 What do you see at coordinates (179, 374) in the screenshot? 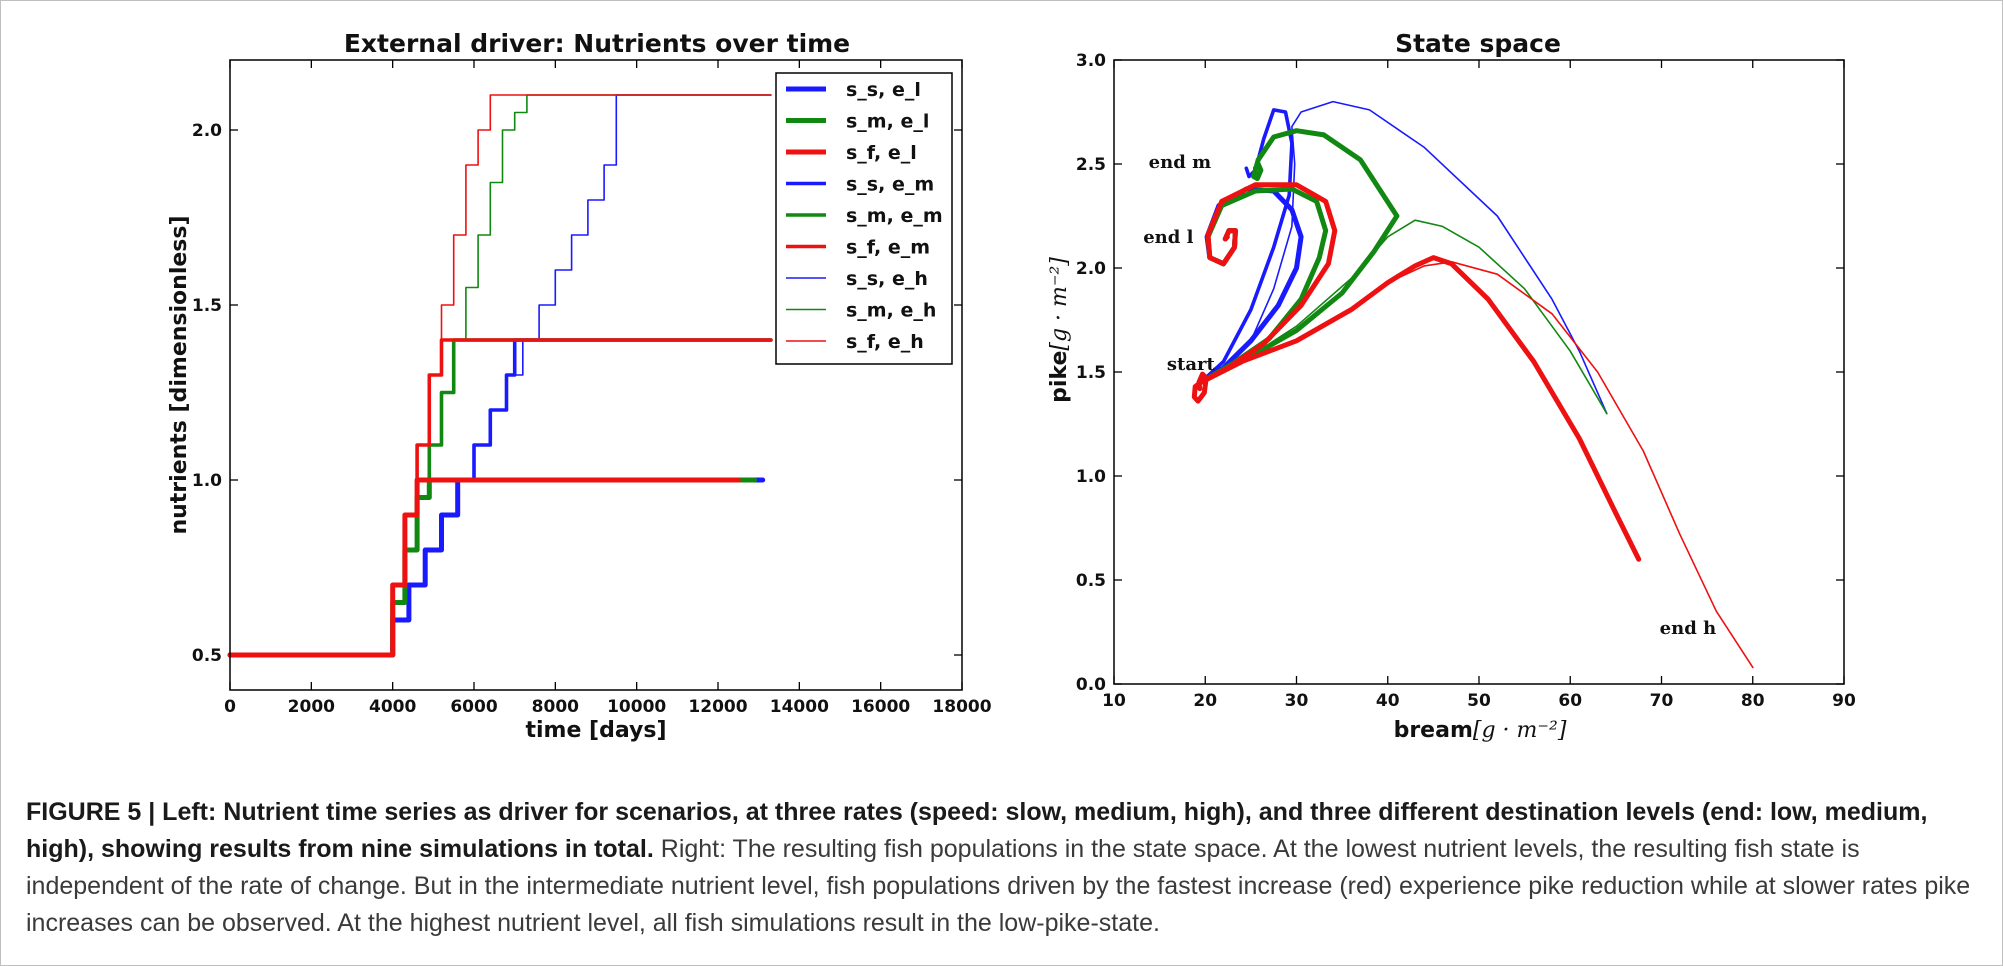
I see `y-axis-label: nutrients [dimensionless]` at bounding box center [179, 374].